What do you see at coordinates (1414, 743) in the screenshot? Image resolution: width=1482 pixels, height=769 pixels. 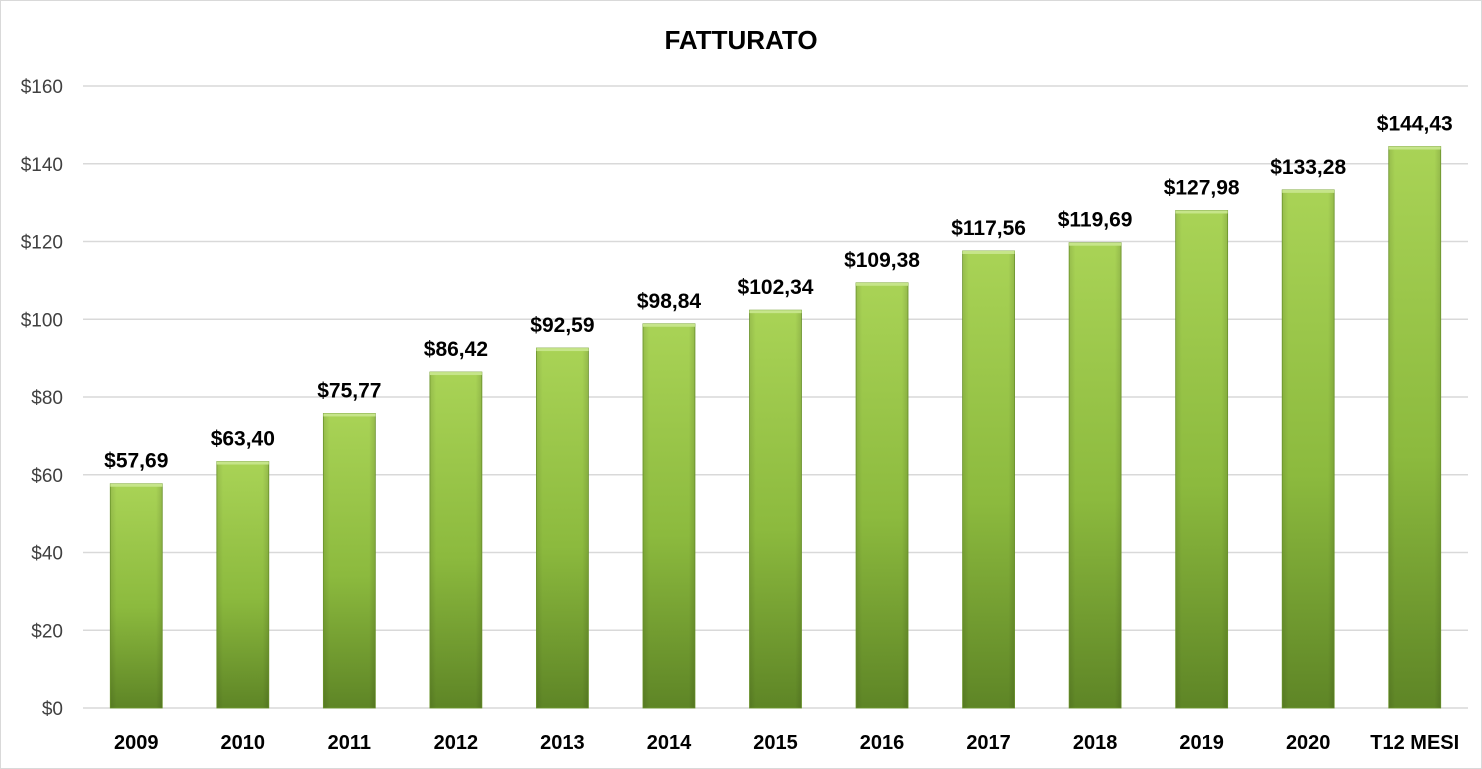 I see `x-tick-label: T12 MESI` at bounding box center [1414, 743].